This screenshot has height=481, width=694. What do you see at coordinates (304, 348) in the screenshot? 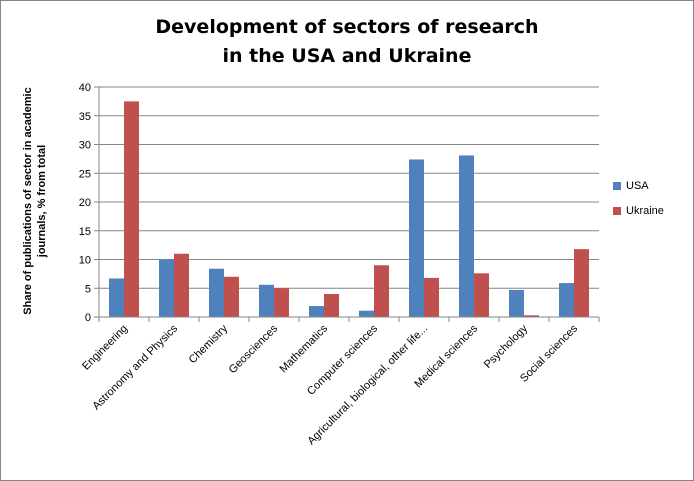
I see `x-tick-label: Mathematics` at bounding box center [304, 348].